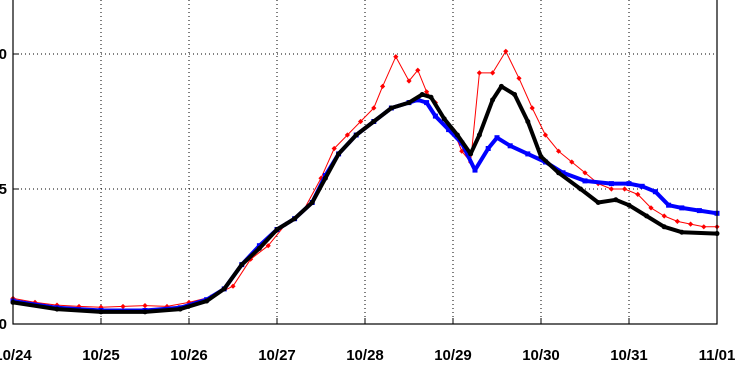  Describe the element at coordinates (189, 355) in the screenshot. I see `x-tick-label: 10/26` at that location.